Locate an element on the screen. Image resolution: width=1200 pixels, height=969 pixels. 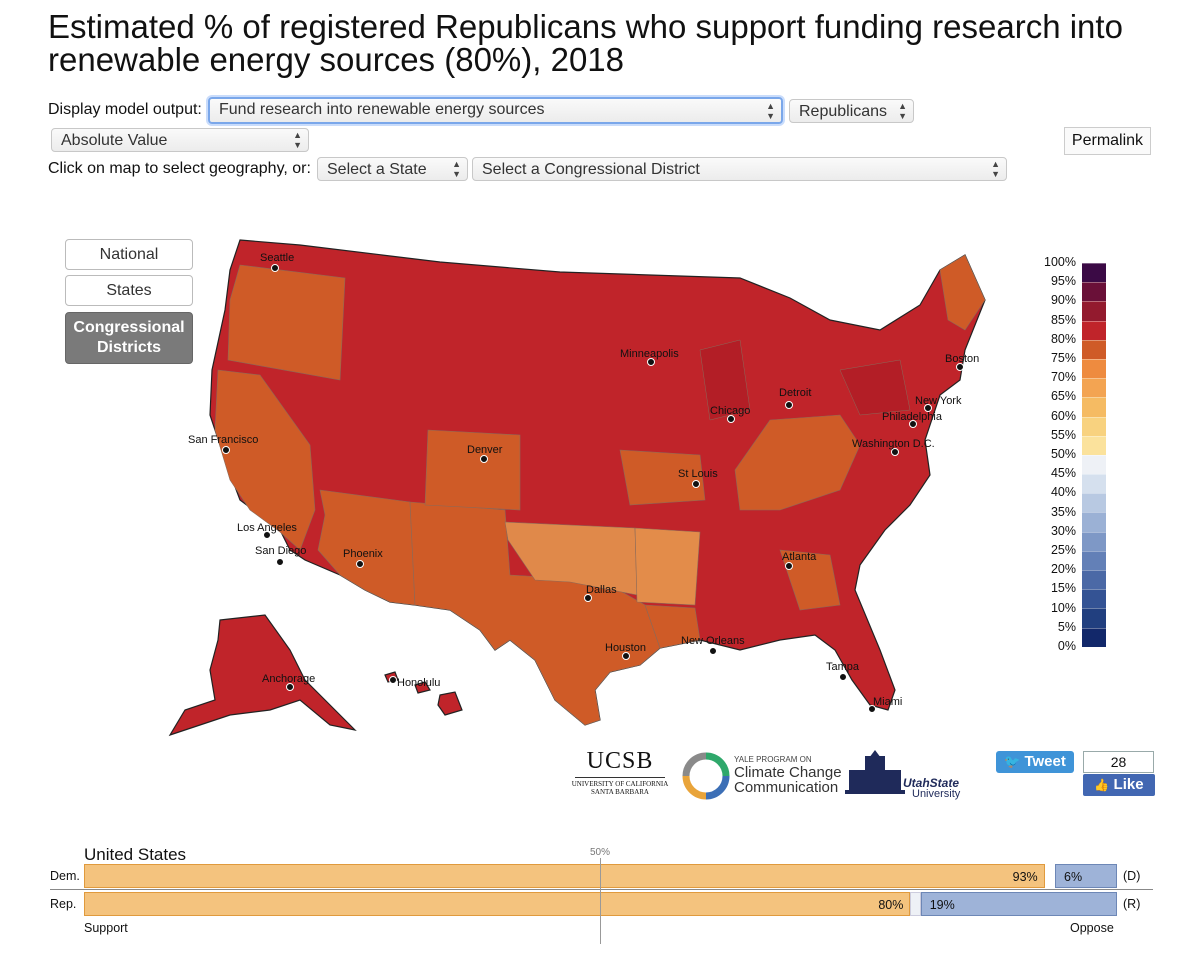
city-label-chicago: Chicago is located at coordinates (730, 411).